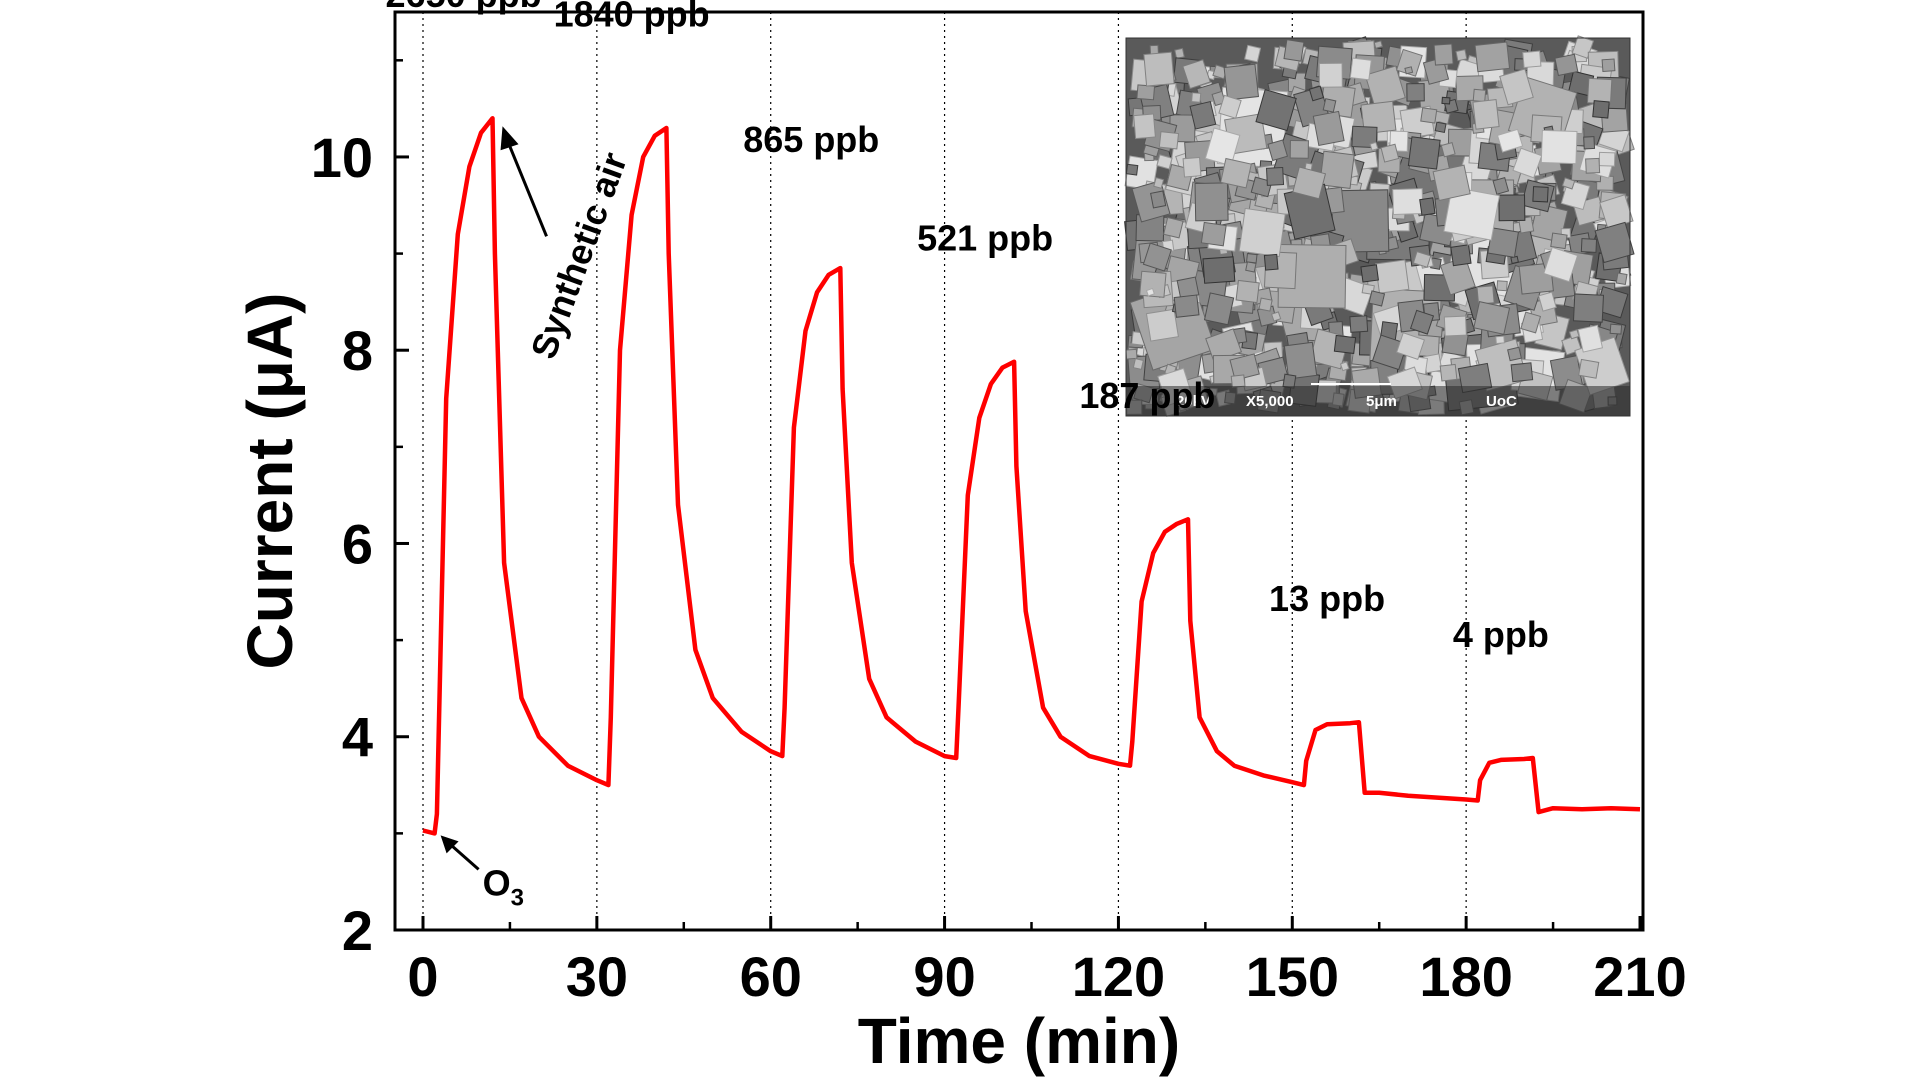 The width and height of the screenshot is (1920, 1079). Describe the element at coordinates (1501, 401) in the screenshot. I see `sem-label: UoC` at that location.